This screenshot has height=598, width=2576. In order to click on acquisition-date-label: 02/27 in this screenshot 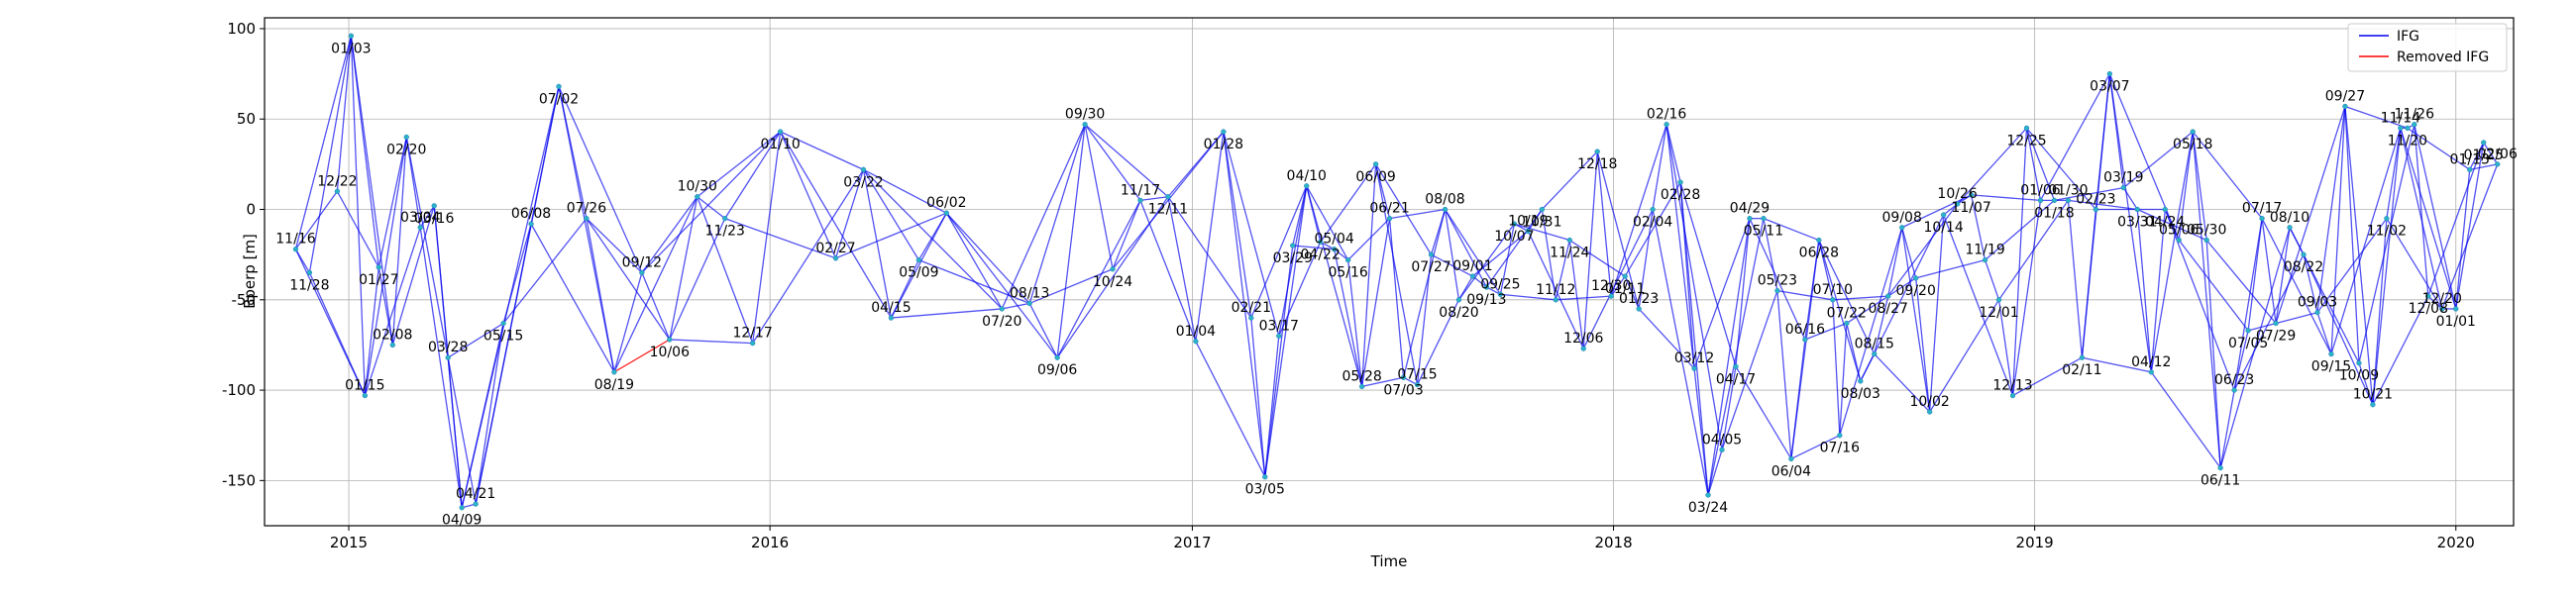, I will do `click(835, 248)`.